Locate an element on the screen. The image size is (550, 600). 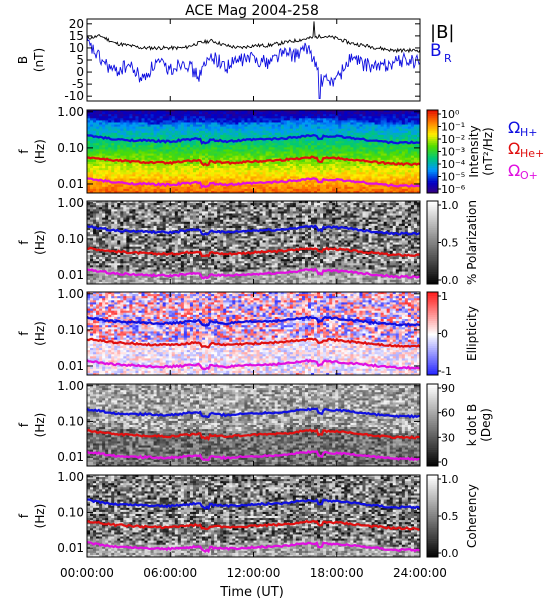
colorbar-tick-label: -1 is located at coordinates (446, 371).